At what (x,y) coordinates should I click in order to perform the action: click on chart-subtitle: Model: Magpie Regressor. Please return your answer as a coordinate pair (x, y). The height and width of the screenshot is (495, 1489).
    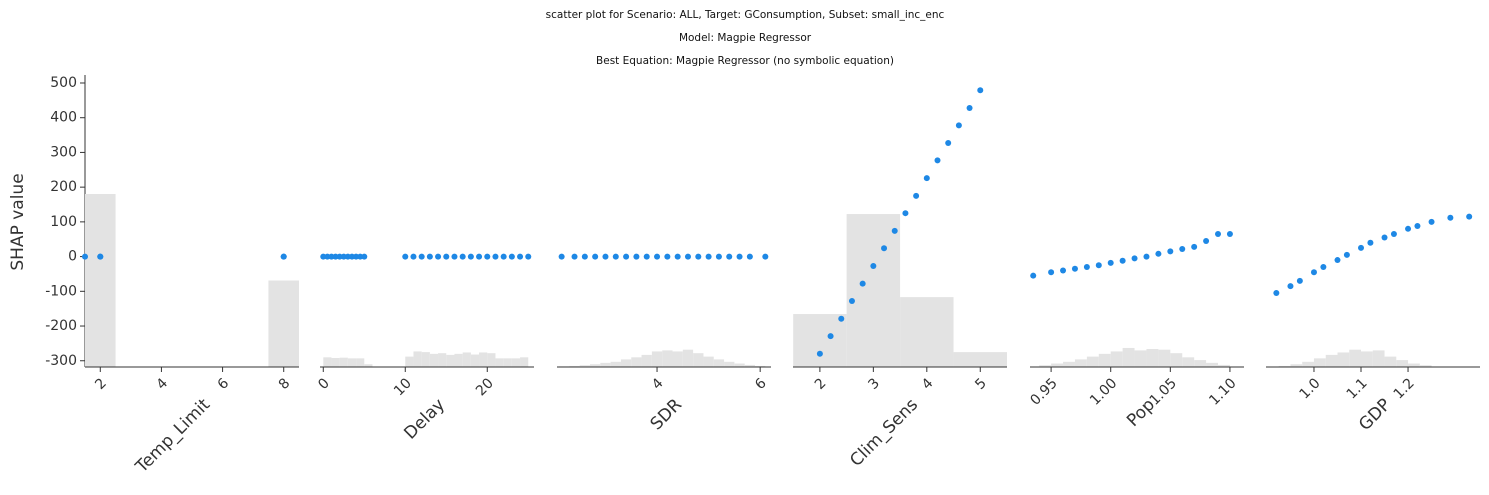
    Looking at the image, I should click on (745, 38).